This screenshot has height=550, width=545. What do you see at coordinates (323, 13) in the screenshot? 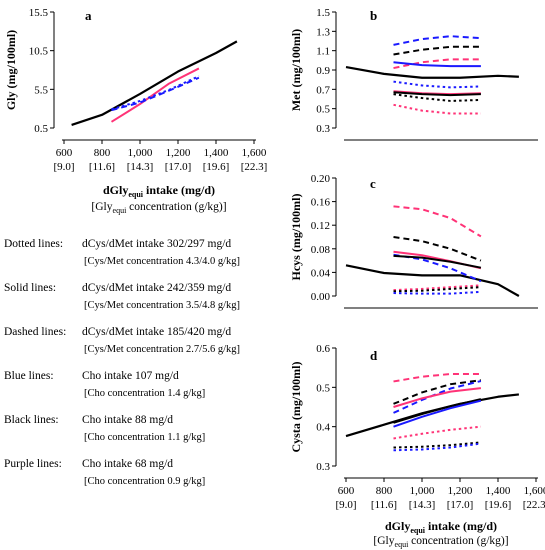
I see `y-tick-label: 1.5` at bounding box center [323, 13].